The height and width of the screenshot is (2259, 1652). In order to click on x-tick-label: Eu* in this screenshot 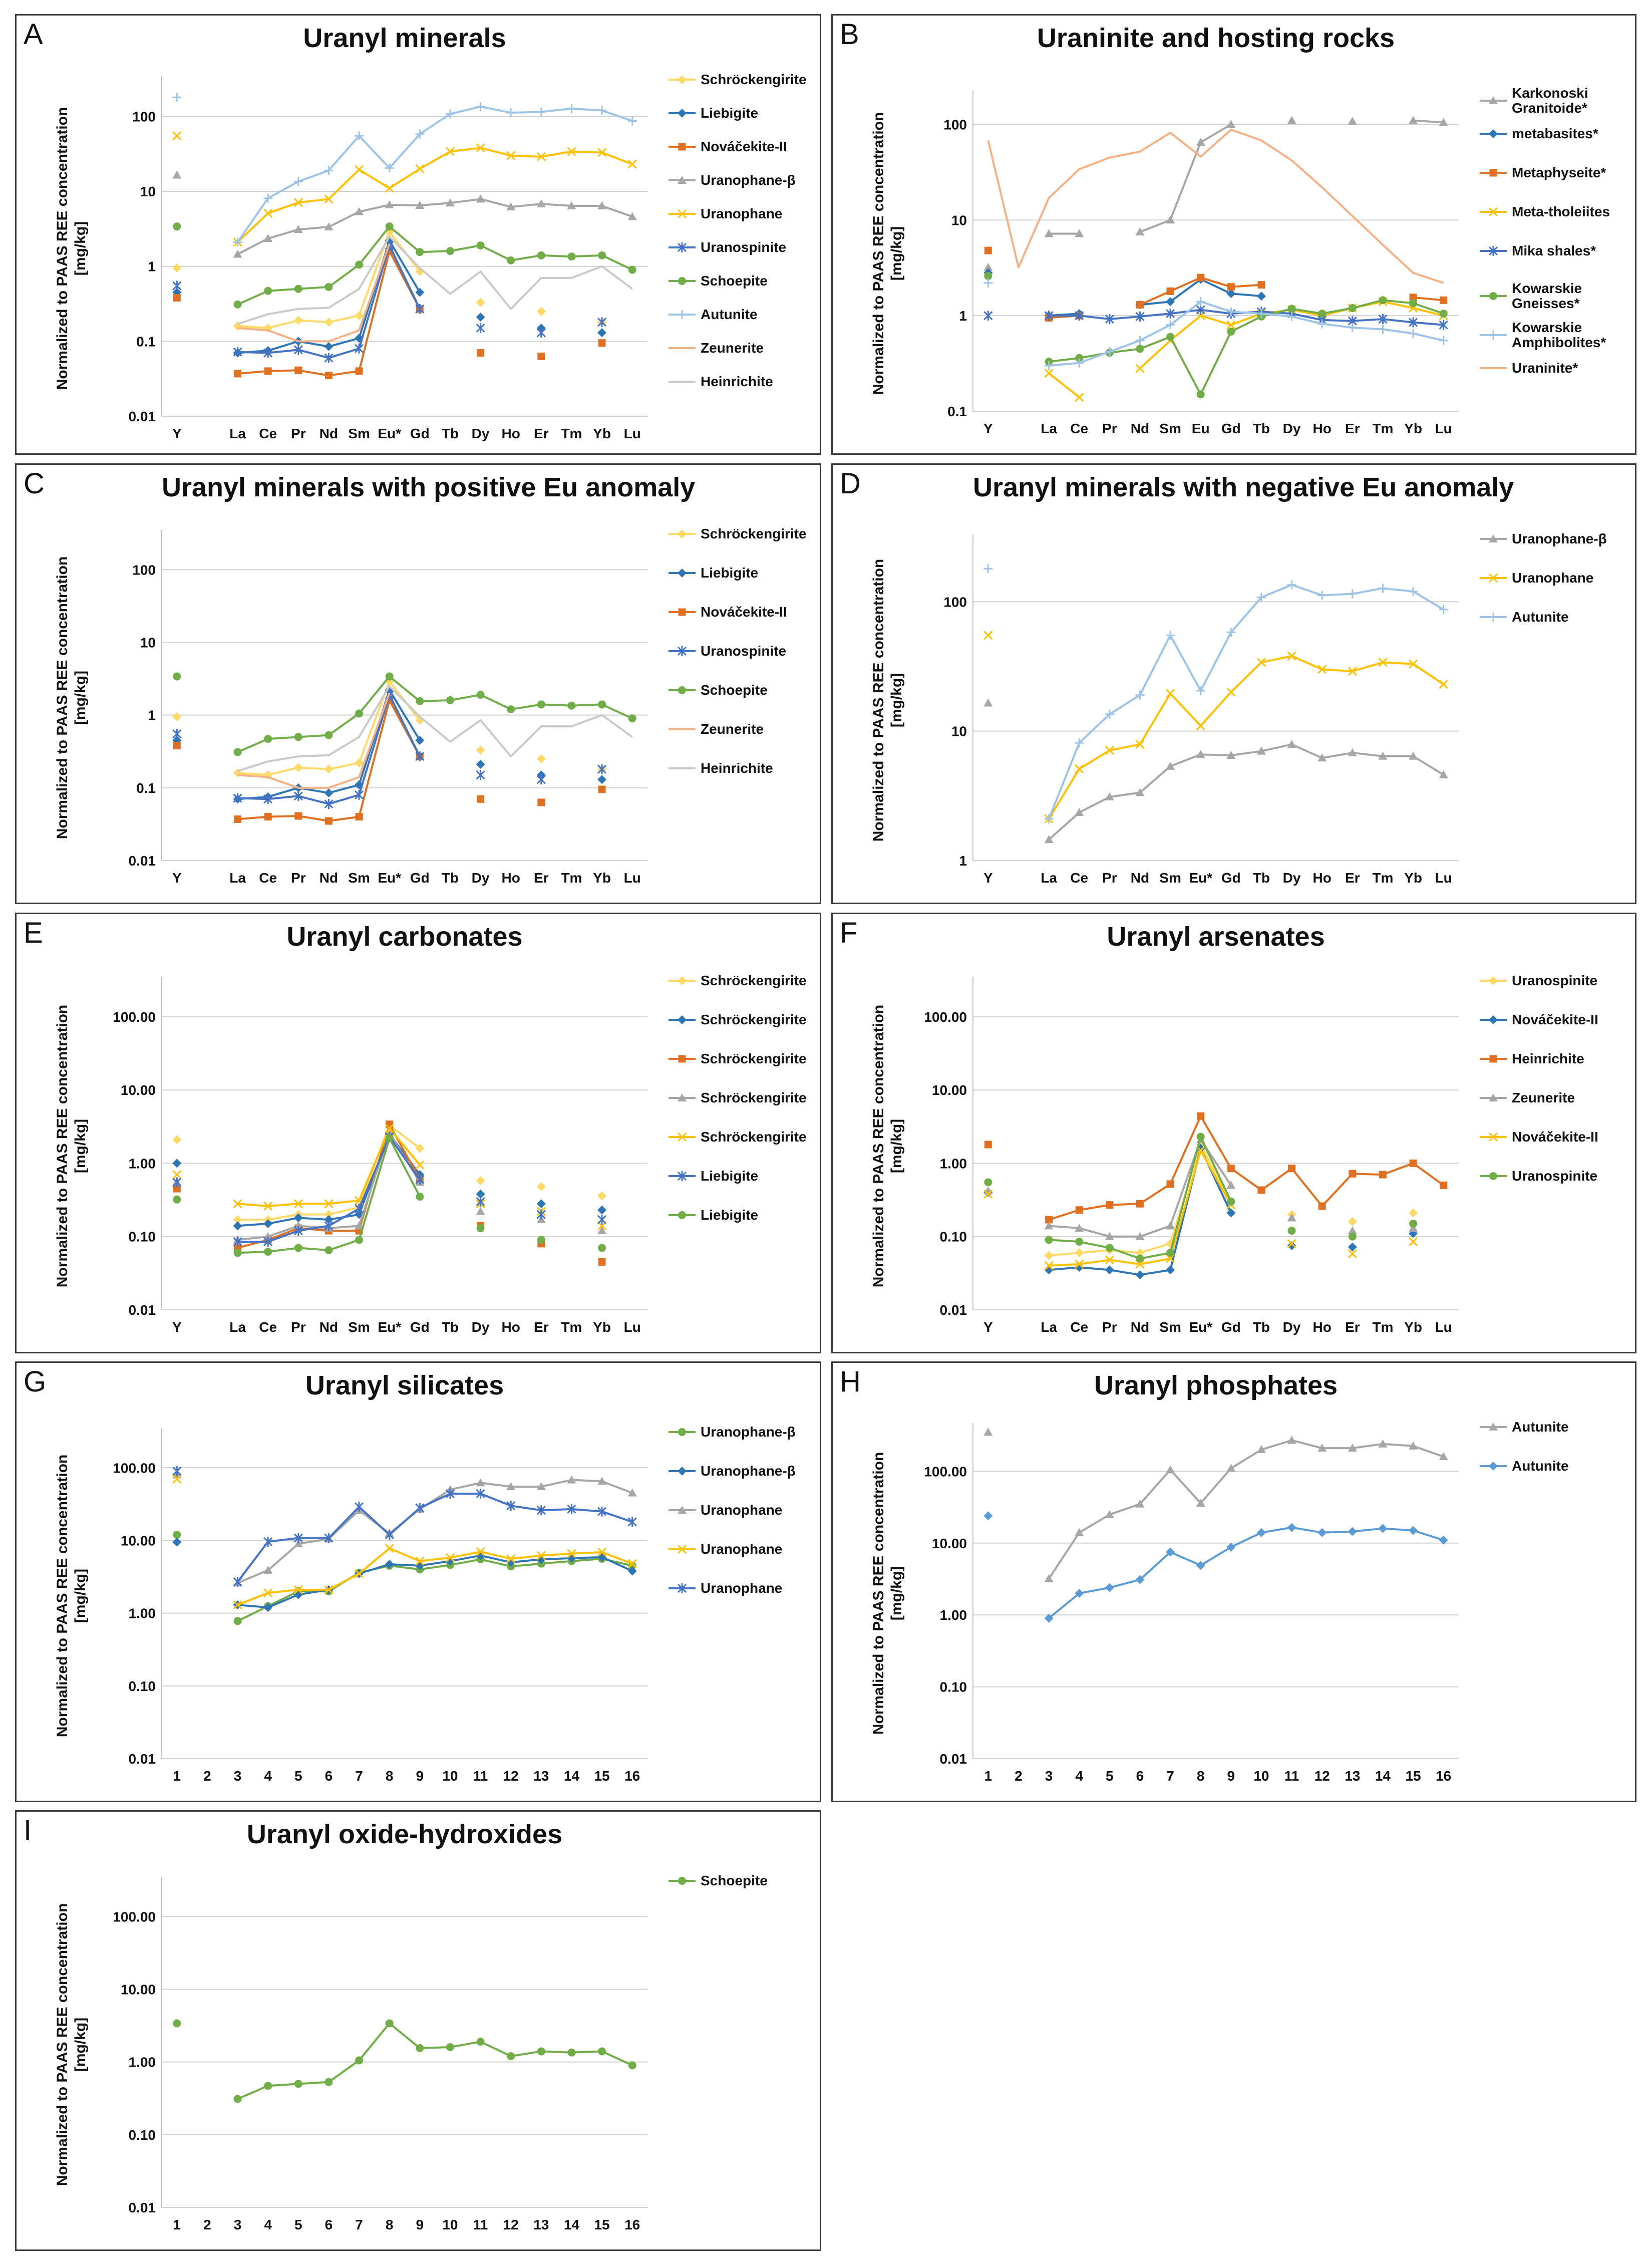, I will do `click(390, 1327)`.